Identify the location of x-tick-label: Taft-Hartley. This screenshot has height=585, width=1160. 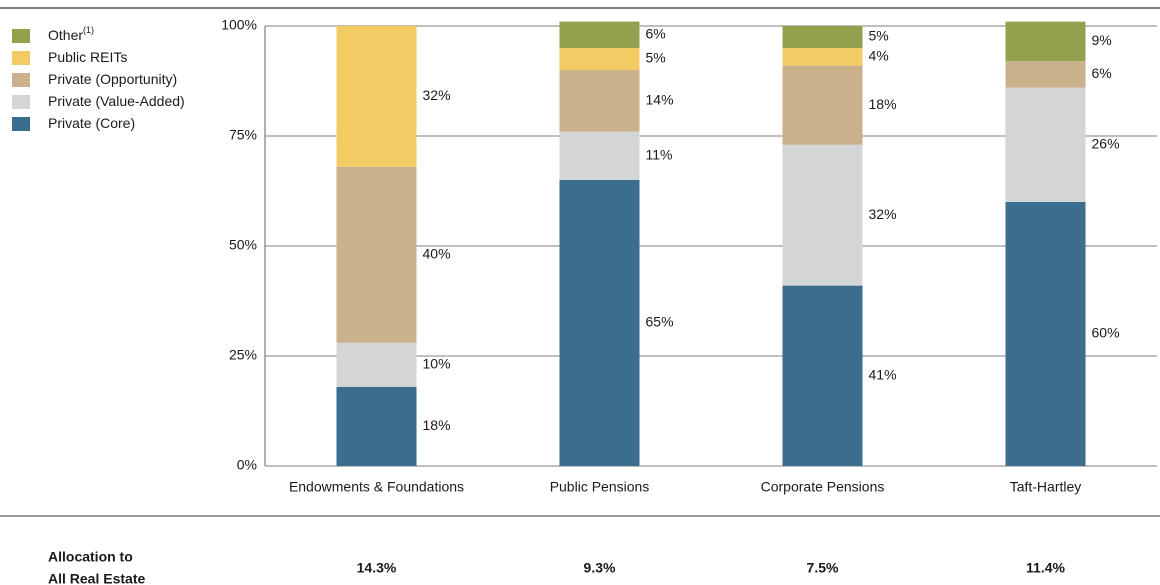
(1046, 487).